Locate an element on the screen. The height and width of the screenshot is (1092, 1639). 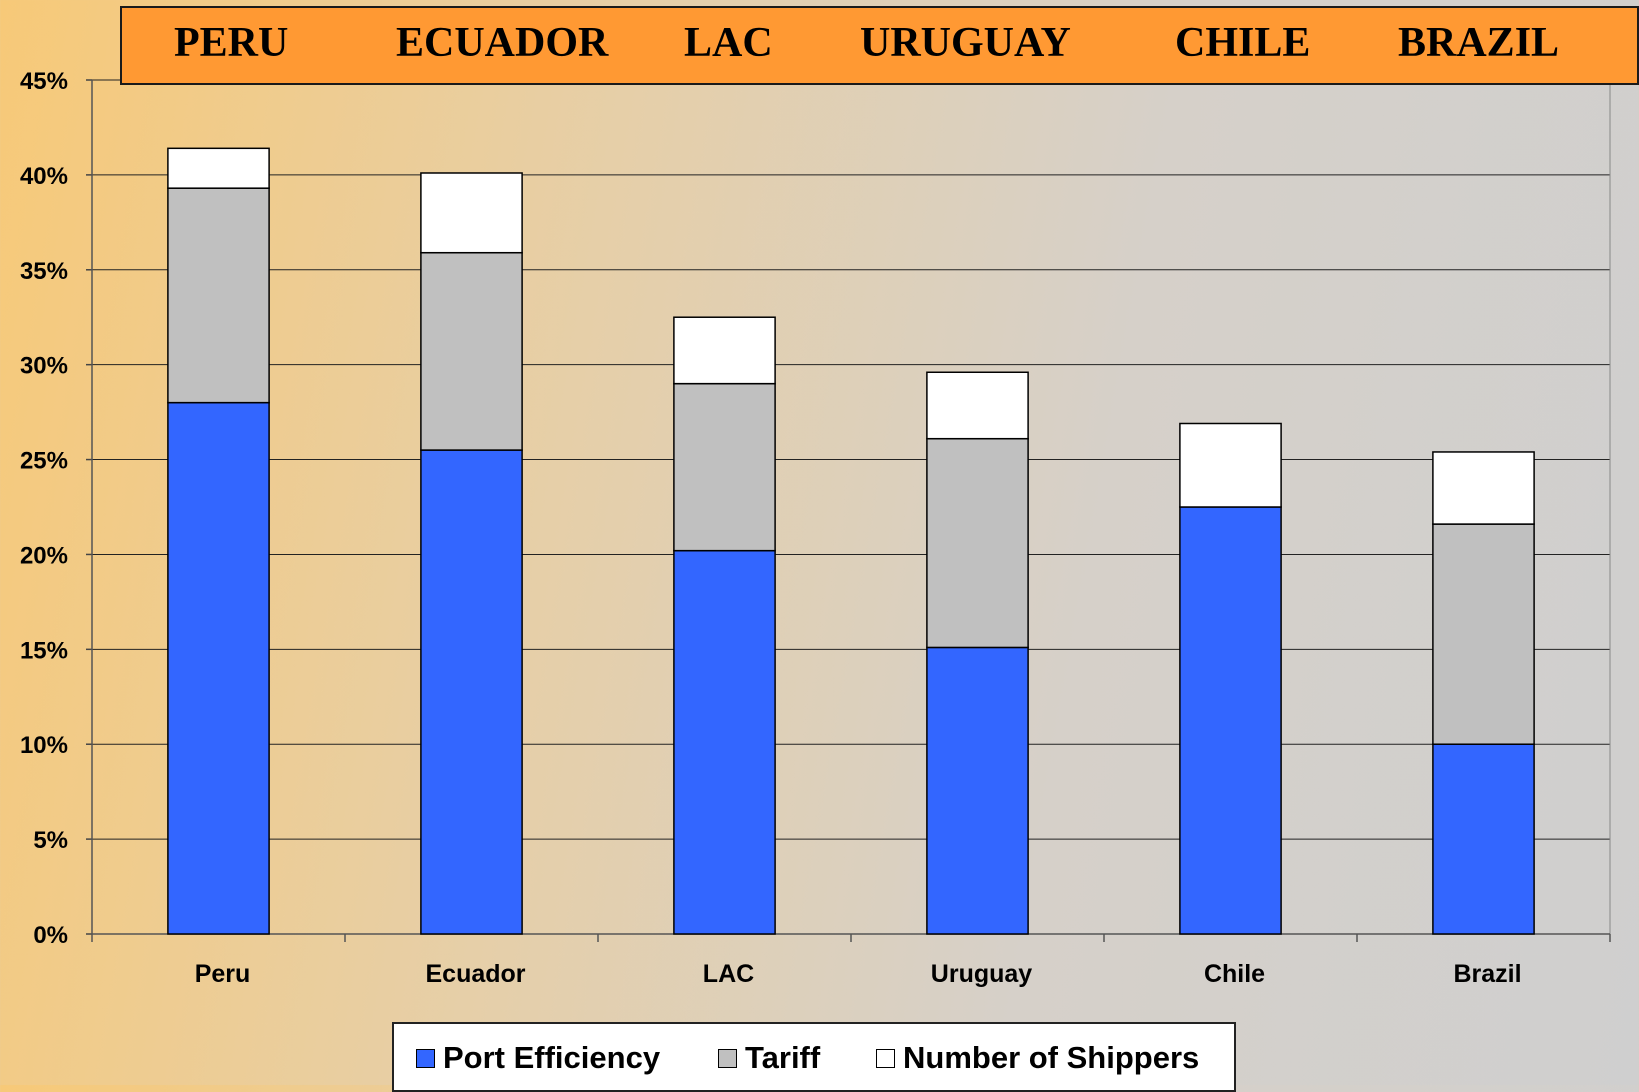
legend-label-tariff: Tariff is located at coordinates (783, 1057).